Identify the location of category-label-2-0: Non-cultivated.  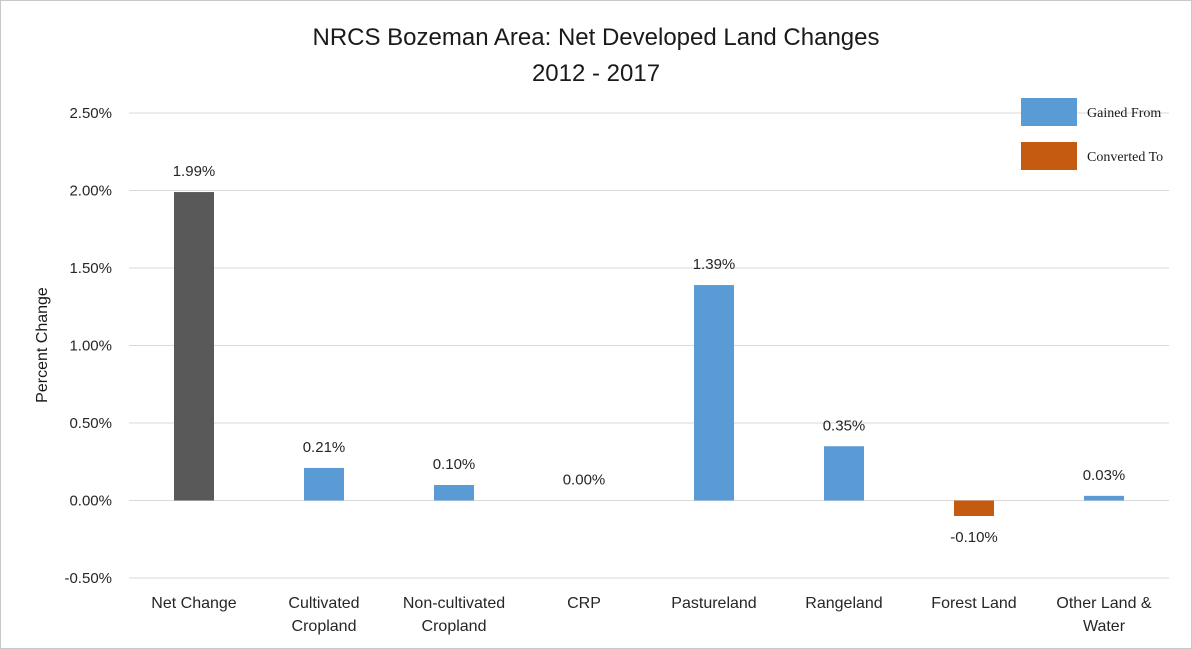
(454, 603).